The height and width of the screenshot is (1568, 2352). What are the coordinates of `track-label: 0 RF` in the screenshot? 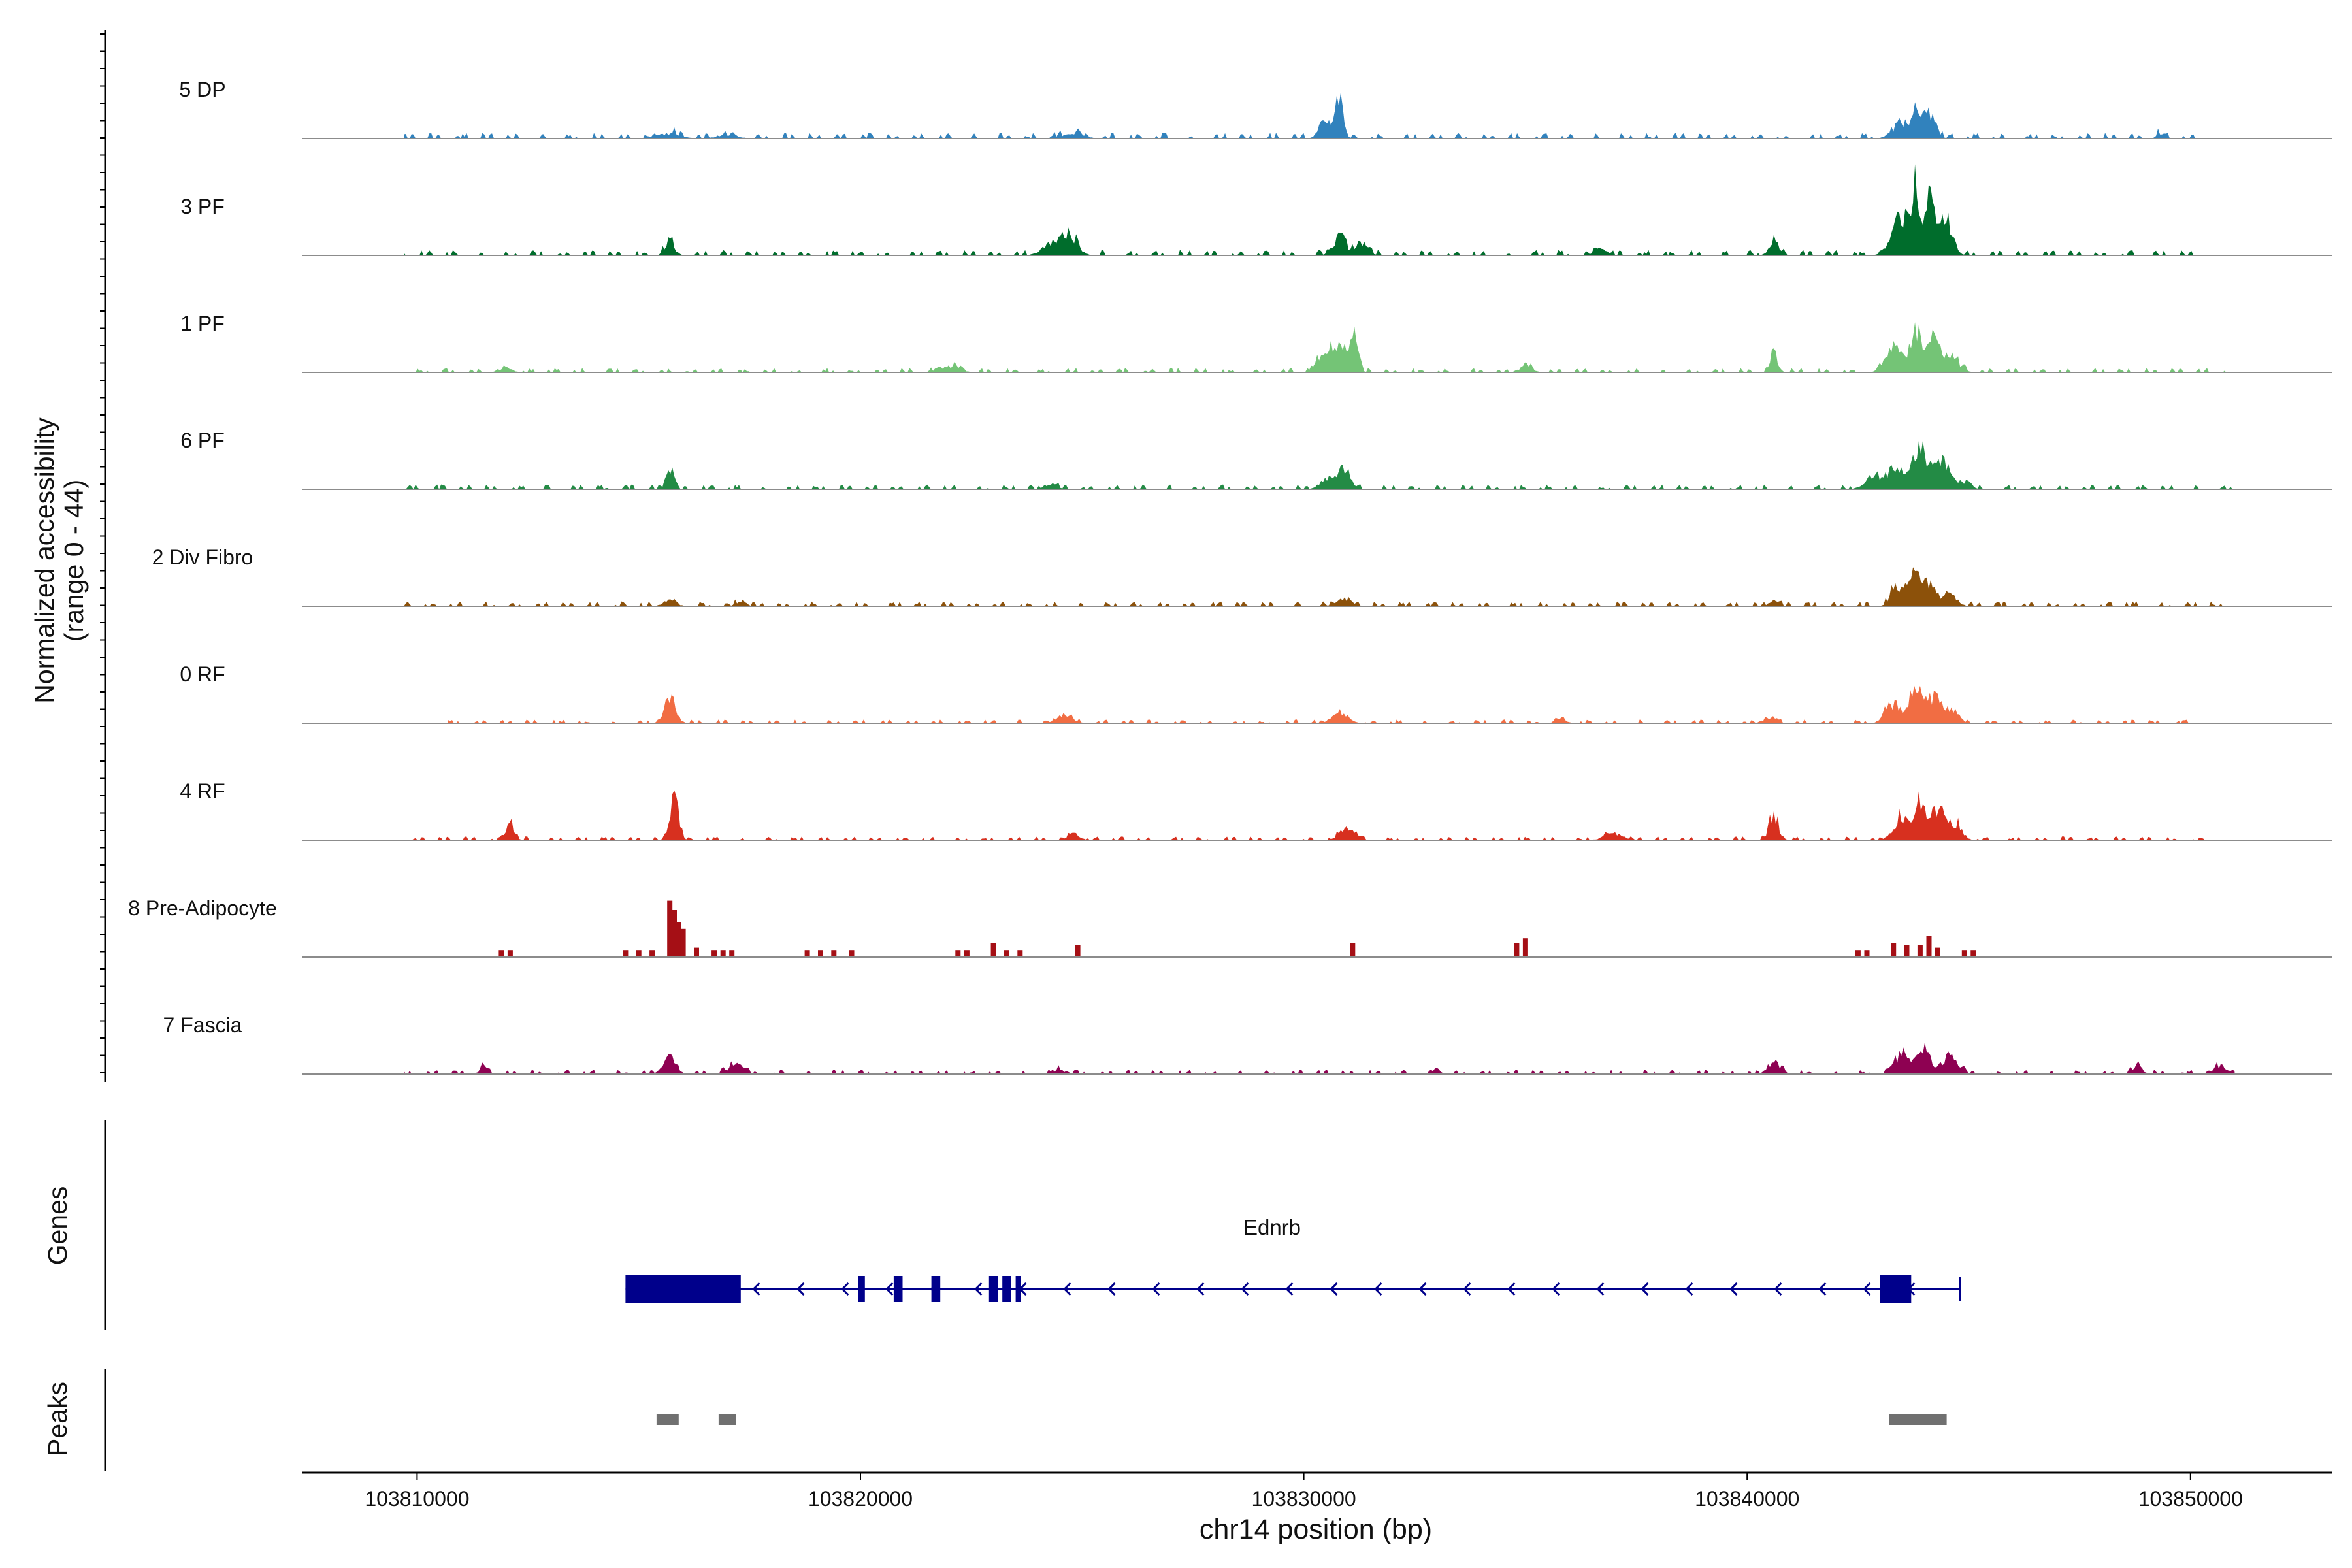 It's located at (202, 674).